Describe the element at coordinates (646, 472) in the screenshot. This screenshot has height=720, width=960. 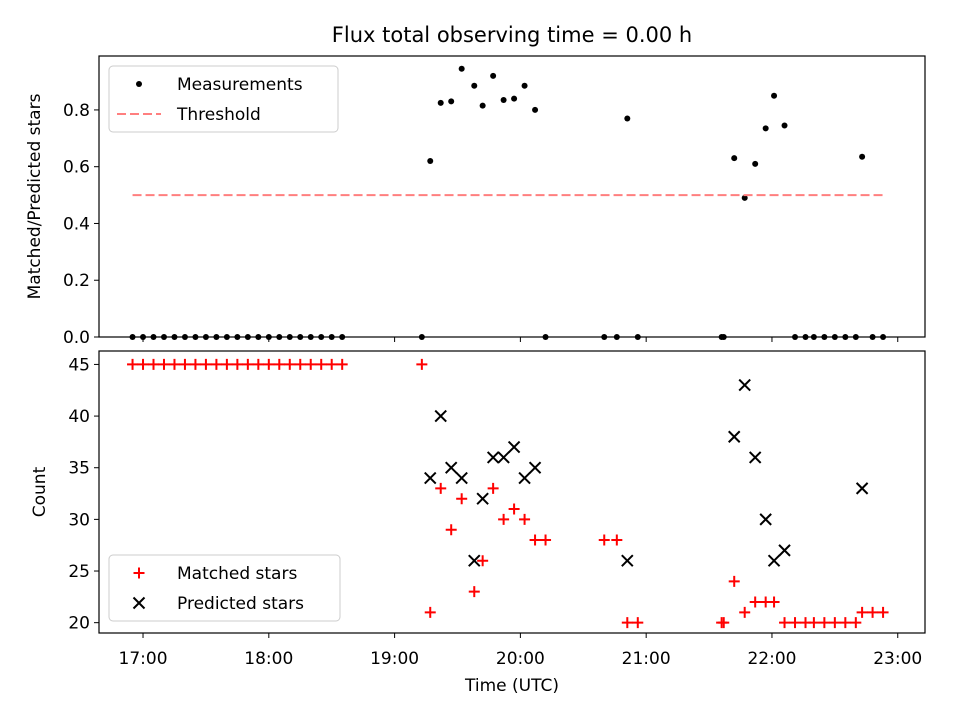
I see `series-predicted-stars` at that location.